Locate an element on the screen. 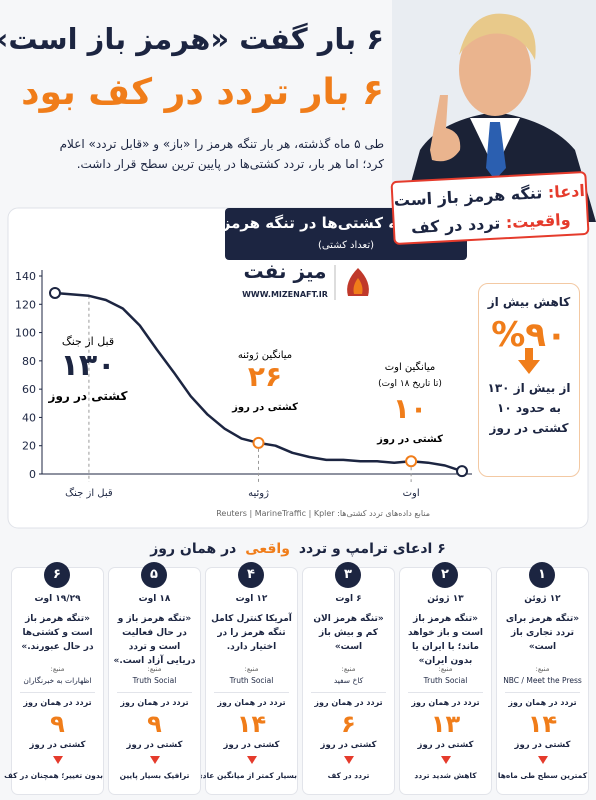 The height and width of the screenshot is (800, 596). title: ۶ بار گفت «هرمز باز است»؛ is located at coordinates (192, 39).